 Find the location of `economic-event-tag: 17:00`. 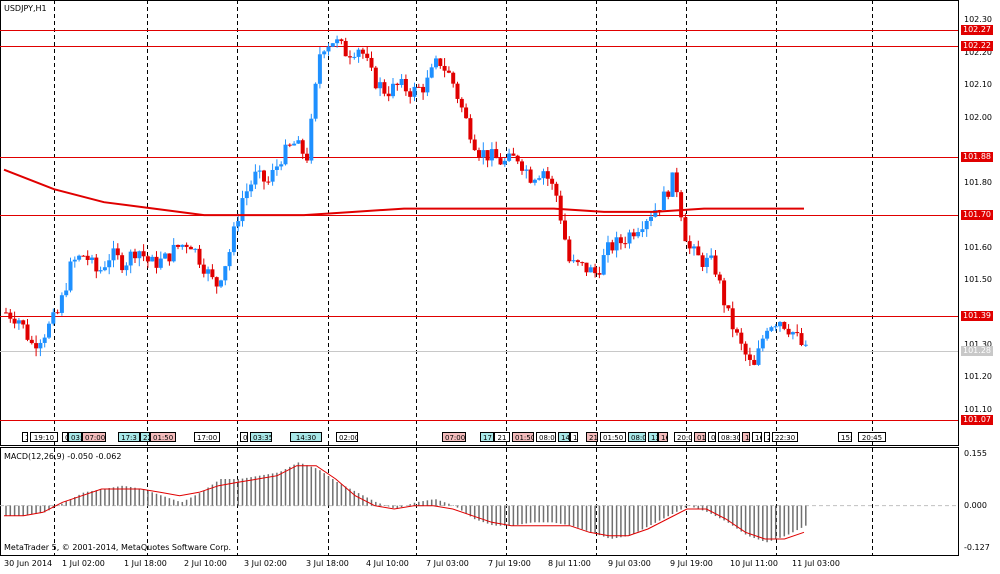

economic-event-tag: 17:00 is located at coordinates (207, 437).